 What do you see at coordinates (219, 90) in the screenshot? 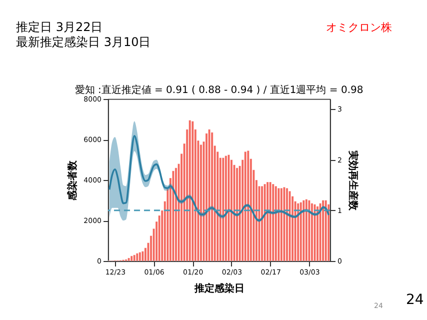
I see `chart-title: 愛知 :直近推定値 = 0.91 ( 0.88 - 0.94 ) / 直近1週平均 = 0.98` at bounding box center [219, 90].